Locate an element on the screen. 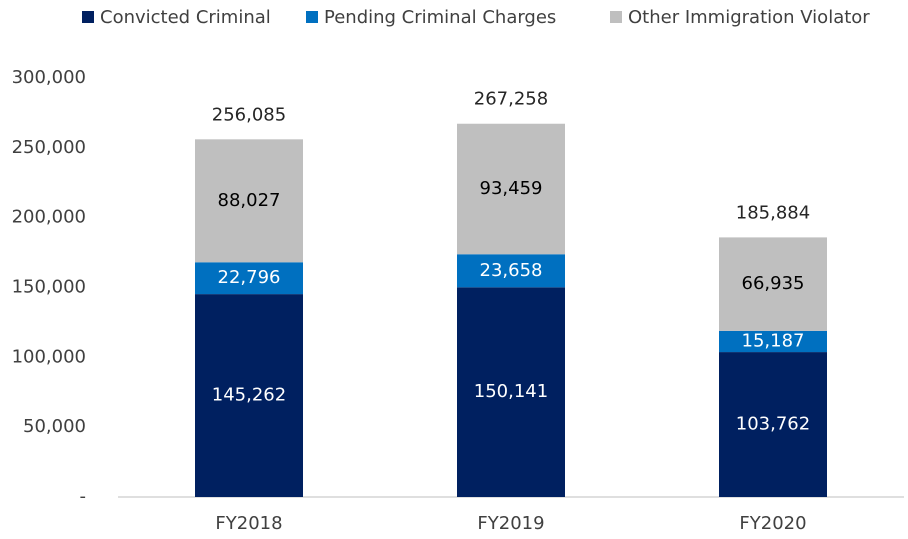 The height and width of the screenshot is (539, 908). data-label: 23,658 is located at coordinates (511, 270).